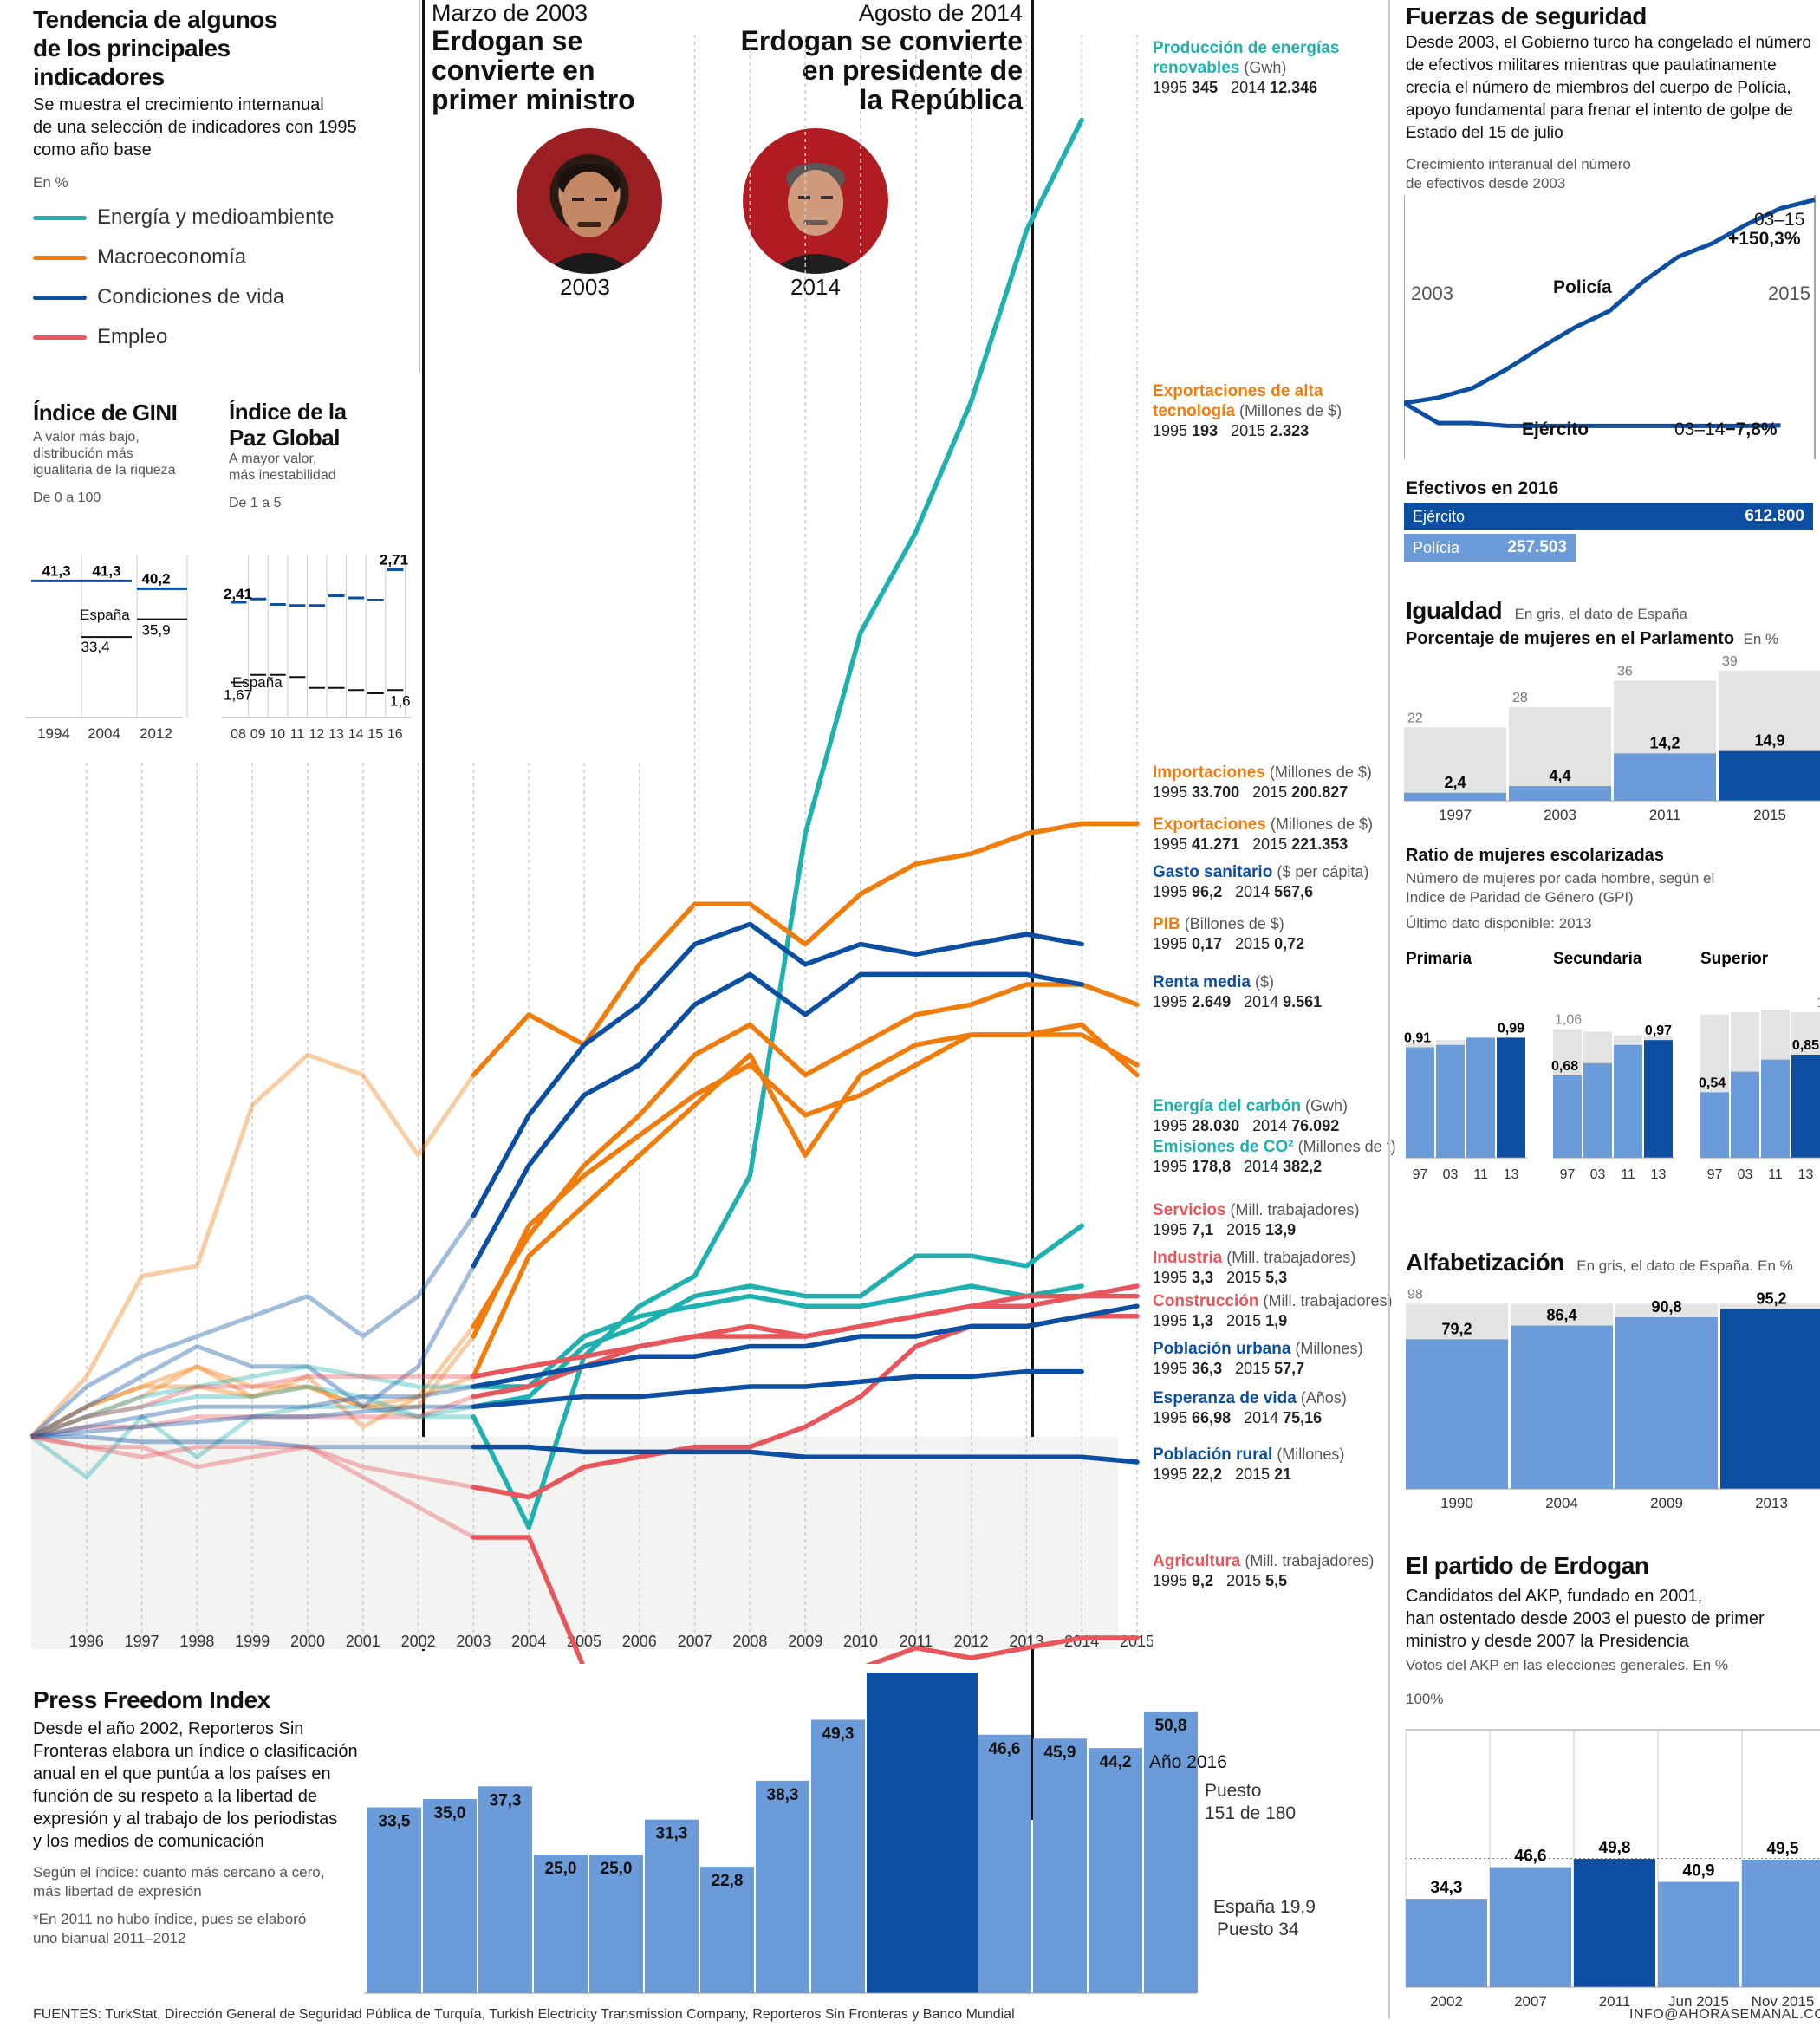  What do you see at coordinates (92, 149) in the screenshot?
I see `main-subtitle-line: como año base` at bounding box center [92, 149].